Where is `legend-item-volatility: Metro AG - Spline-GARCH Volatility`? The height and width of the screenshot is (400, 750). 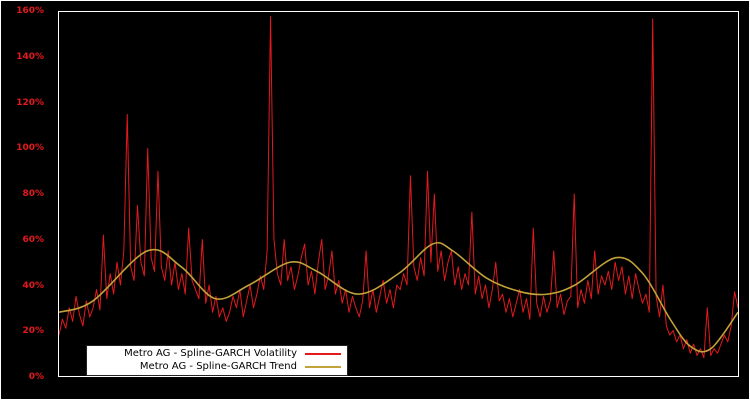
legend-item-volatility: Metro AG - Spline-GARCH Volatility is located at coordinates (216, 353).